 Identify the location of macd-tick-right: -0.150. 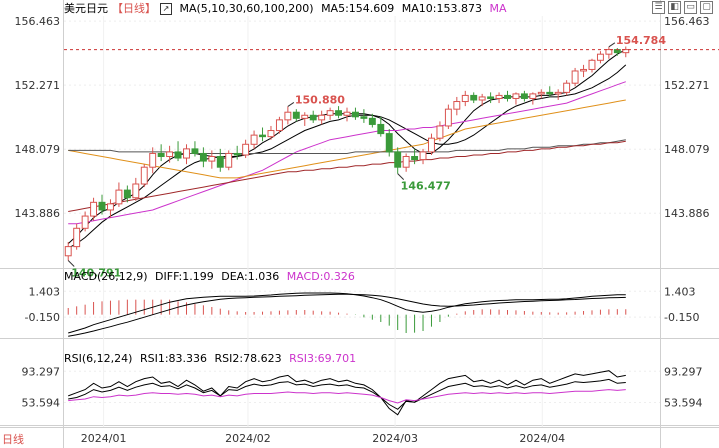
(681, 317).